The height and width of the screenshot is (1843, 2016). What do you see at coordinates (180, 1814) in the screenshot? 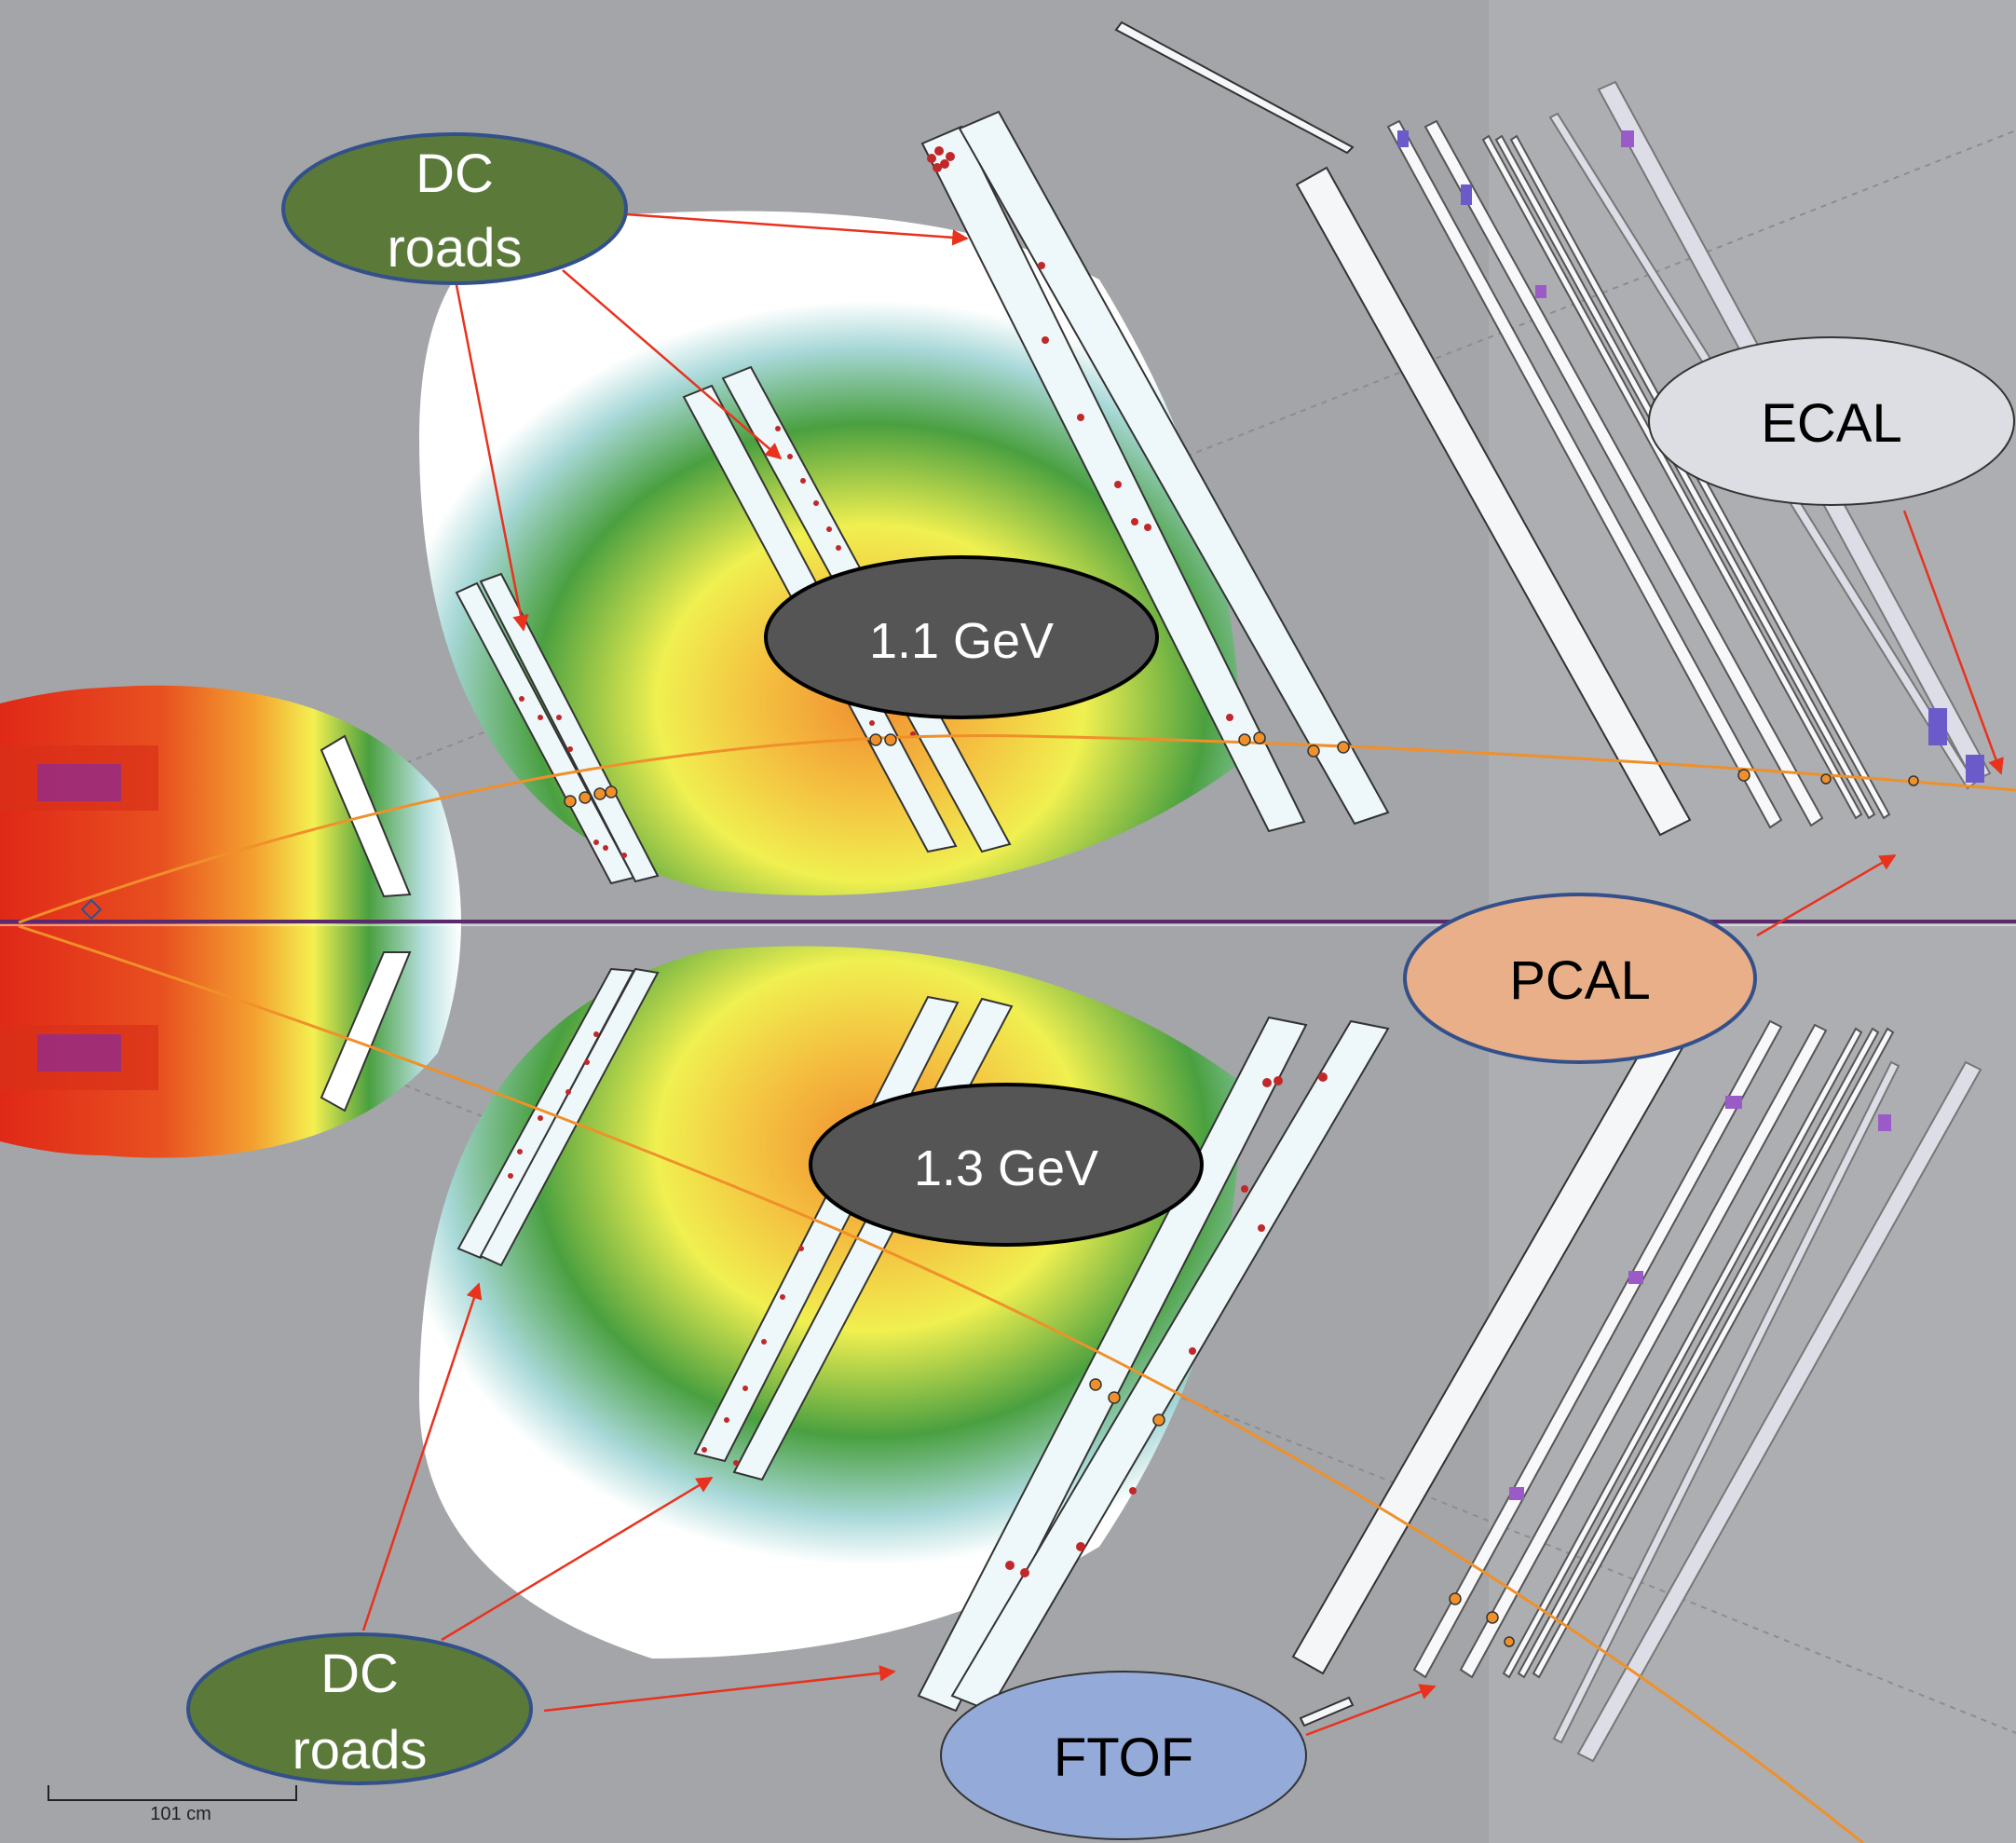
I see `scale-bar-label: 101 cm` at bounding box center [180, 1814].